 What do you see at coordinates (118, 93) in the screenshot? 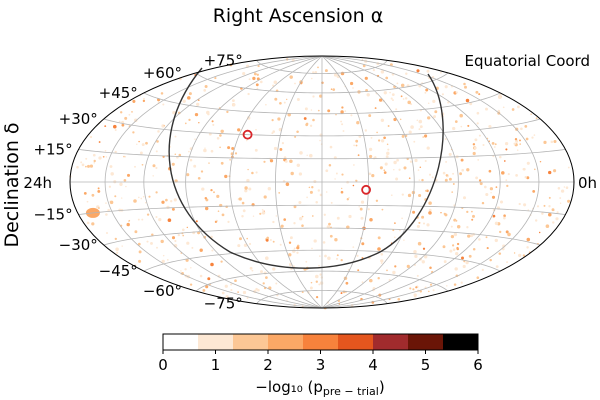
I see `dec-tick-label: +45°` at bounding box center [118, 93].